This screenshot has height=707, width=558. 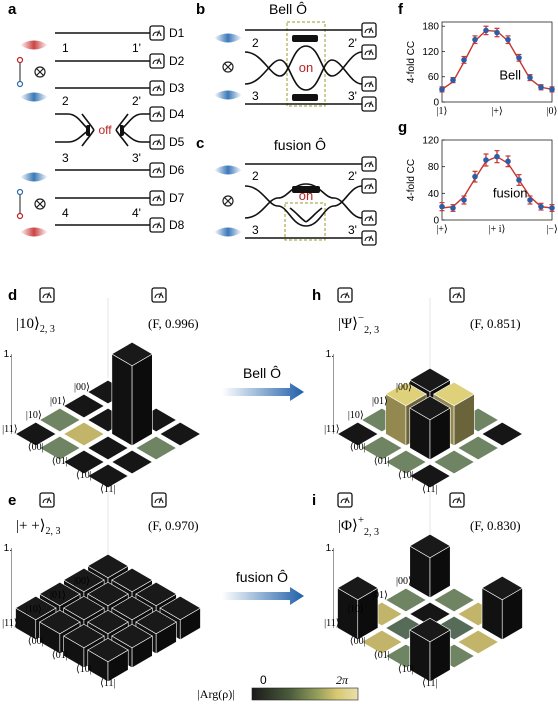 What do you see at coordinates (436, 103) in the screenshot?
I see `y-tick-label: 0` at bounding box center [436, 103].